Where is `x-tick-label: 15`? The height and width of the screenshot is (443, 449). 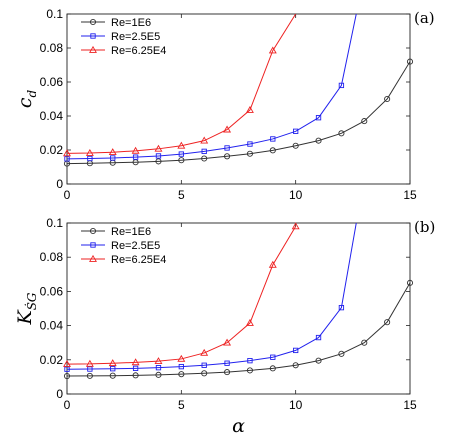 x-tick-label: 15 is located at coordinates (410, 195).